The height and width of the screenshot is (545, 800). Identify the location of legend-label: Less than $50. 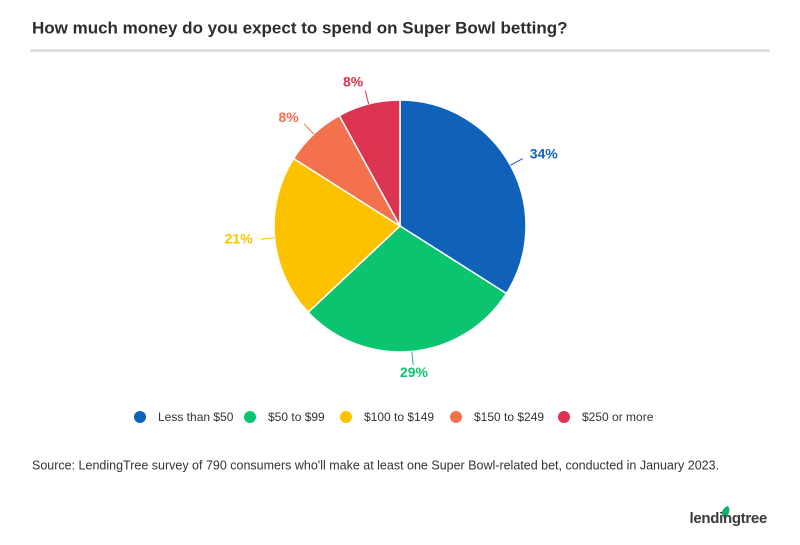
(196, 417).